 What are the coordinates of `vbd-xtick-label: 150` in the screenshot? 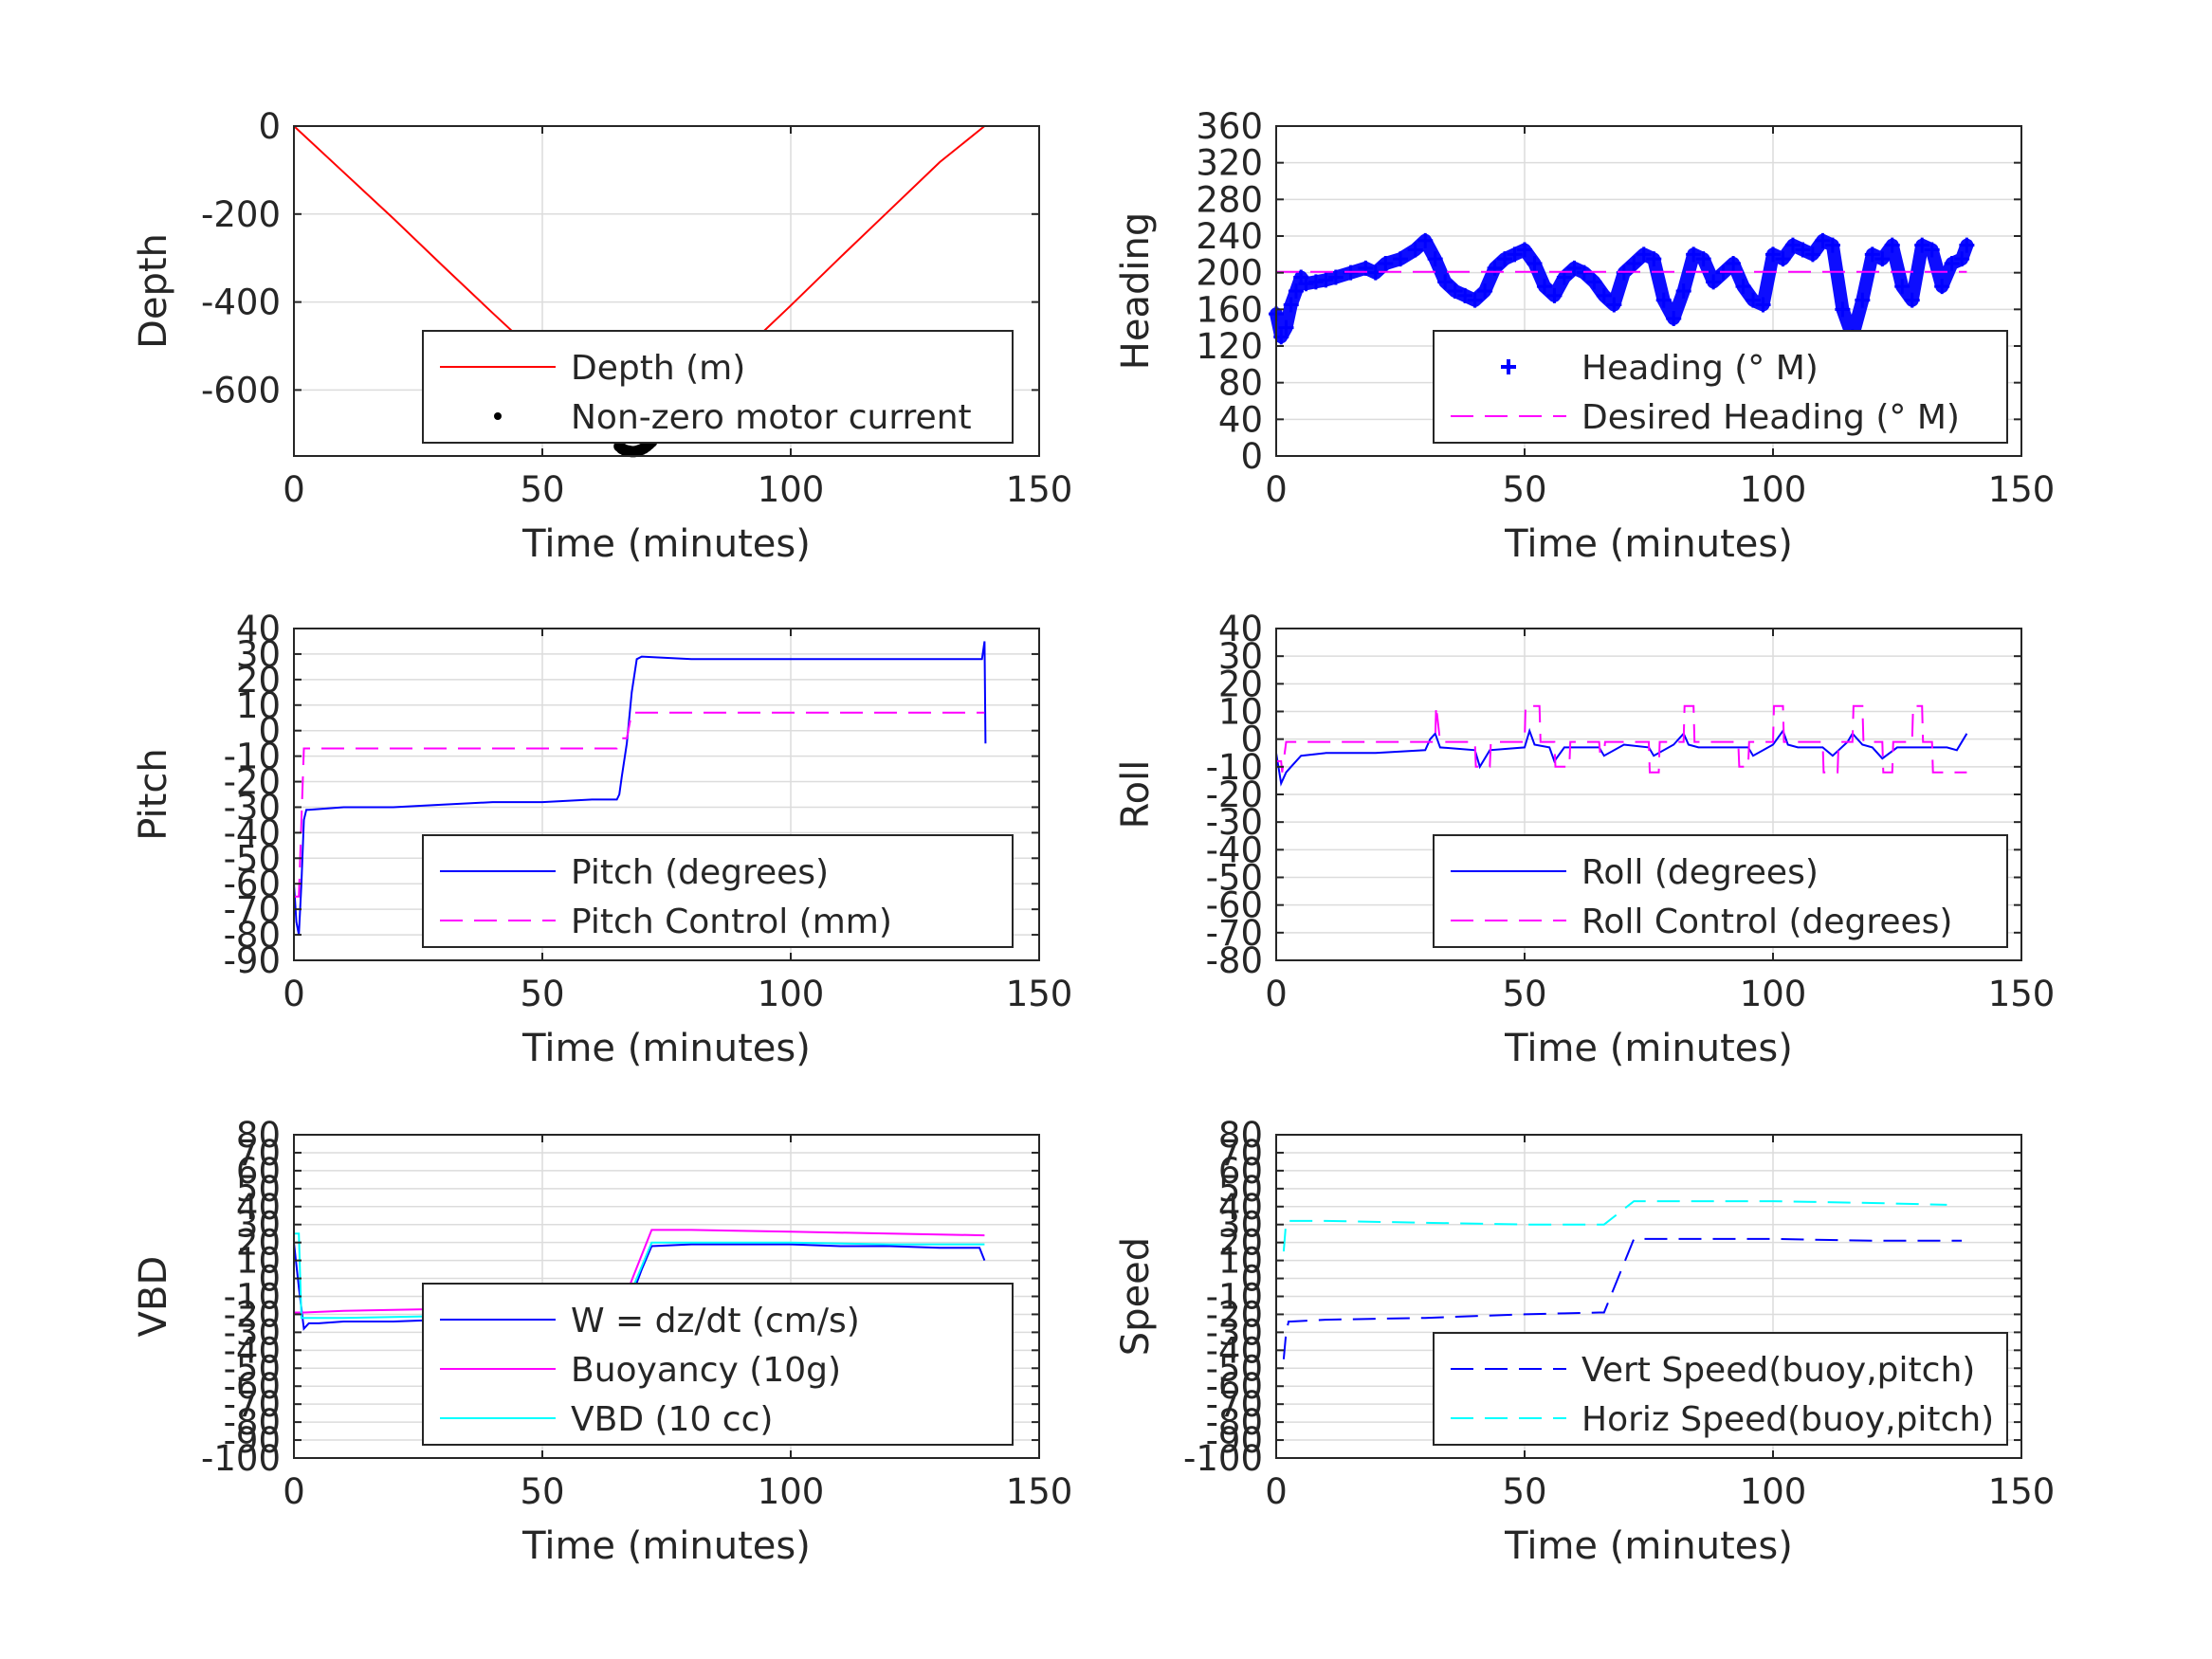 It's located at (1039, 1491).